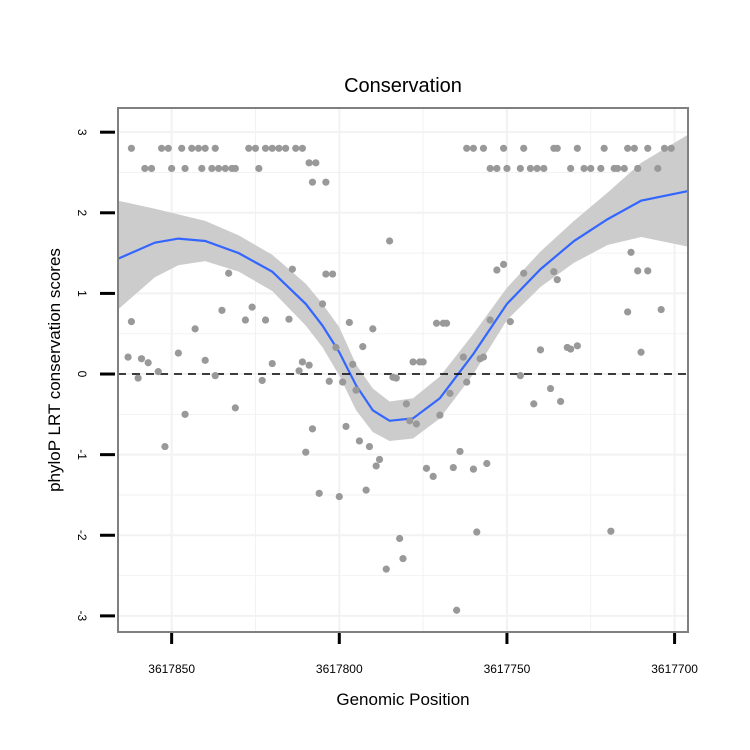 The width and height of the screenshot is (750, 750). What do you see at coordinates (82, 454) in the screenshot?
I see `y-tick-label-2: -1` at bounding box center [82, 454].